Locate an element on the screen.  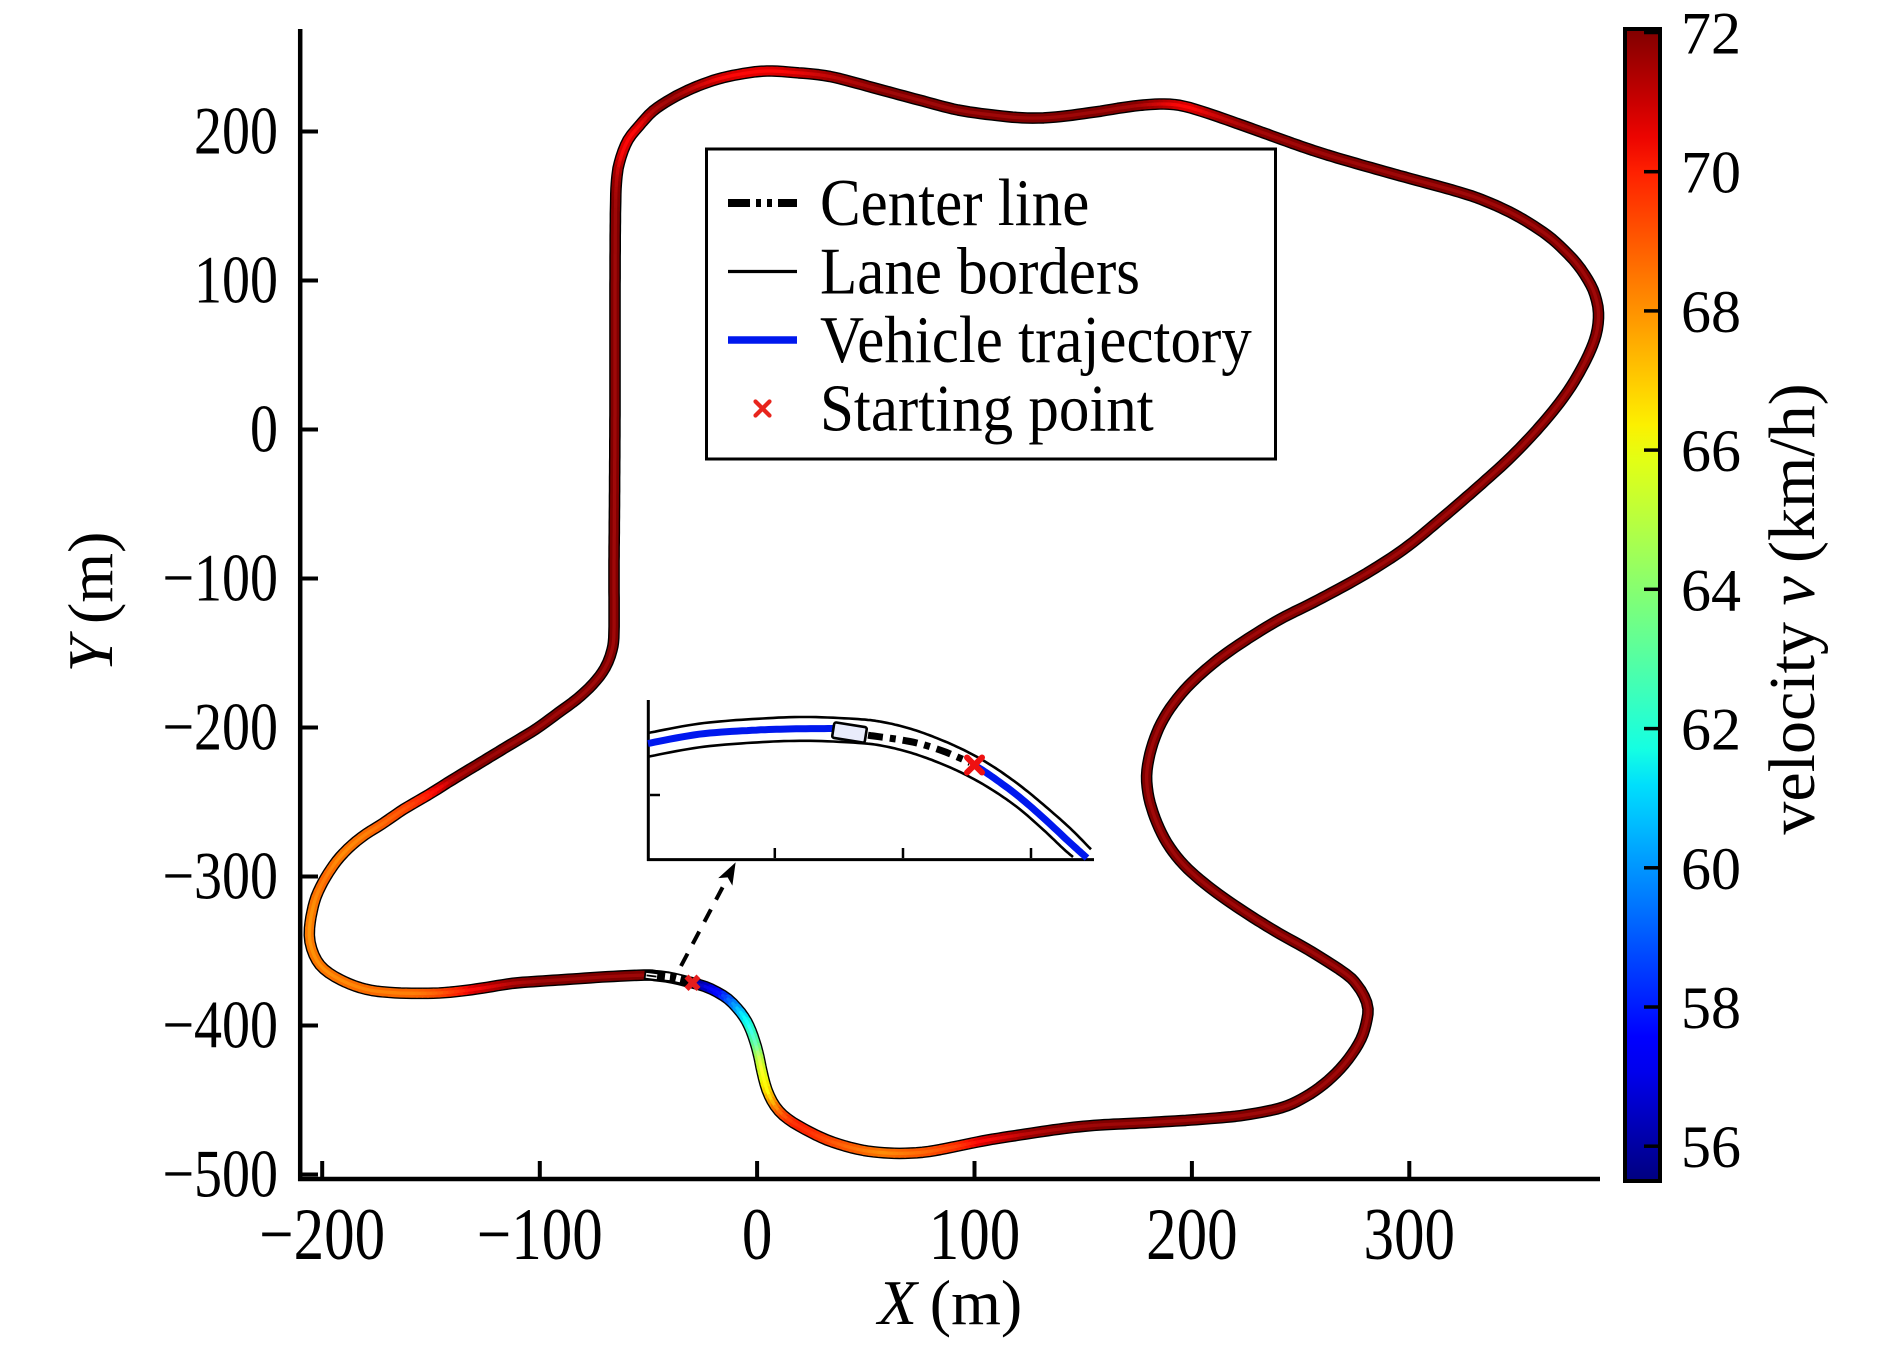
svg-text: 66 is located at coordinates (1711, 451).